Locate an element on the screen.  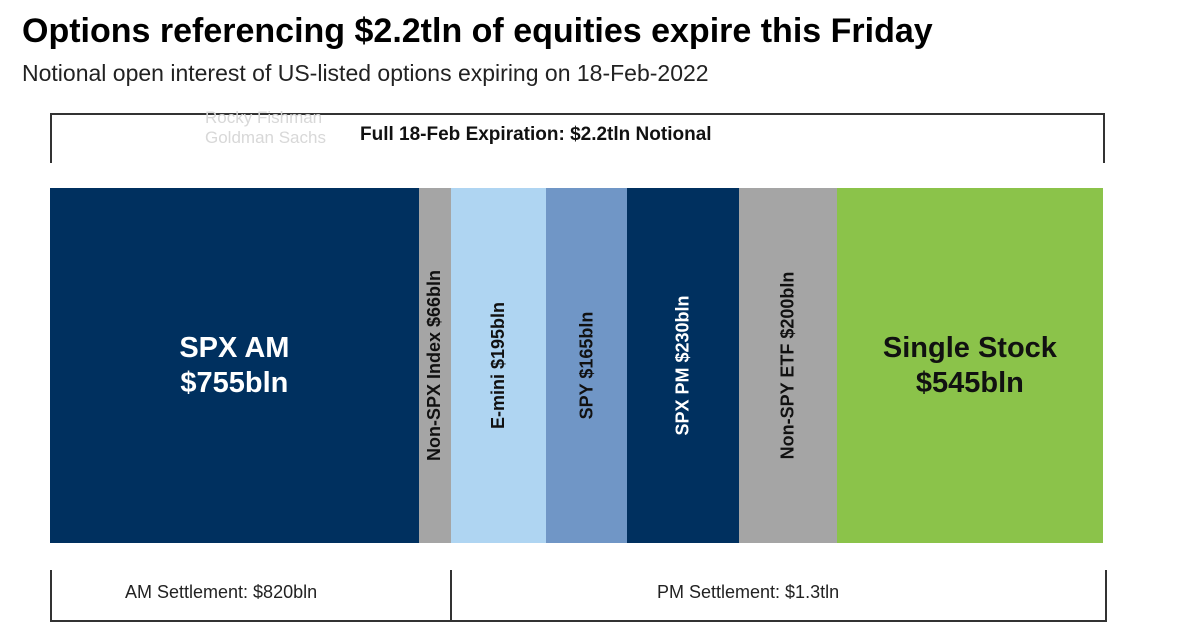
segment-label: SPY $165bln is located at coordinates (586, 365).